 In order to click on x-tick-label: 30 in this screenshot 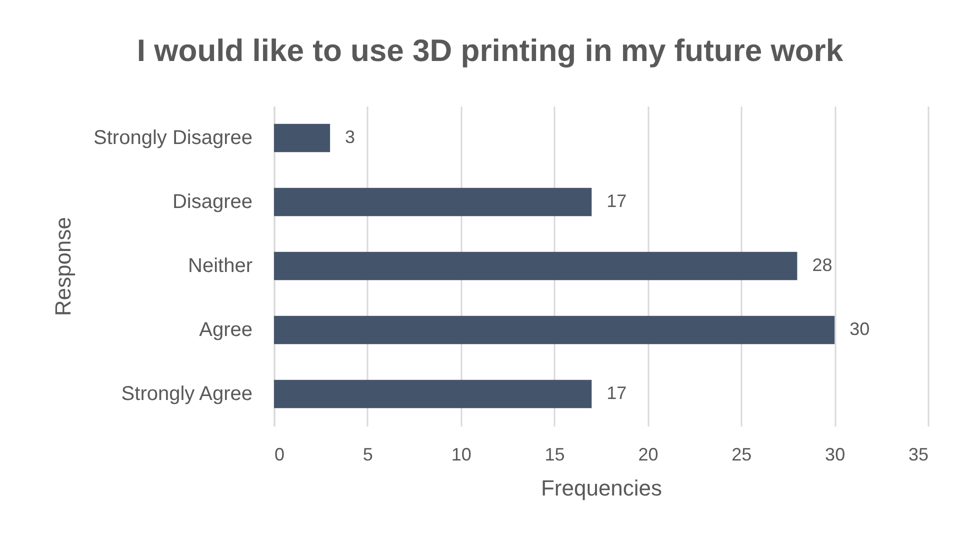, I will do `click(835, 454)`.